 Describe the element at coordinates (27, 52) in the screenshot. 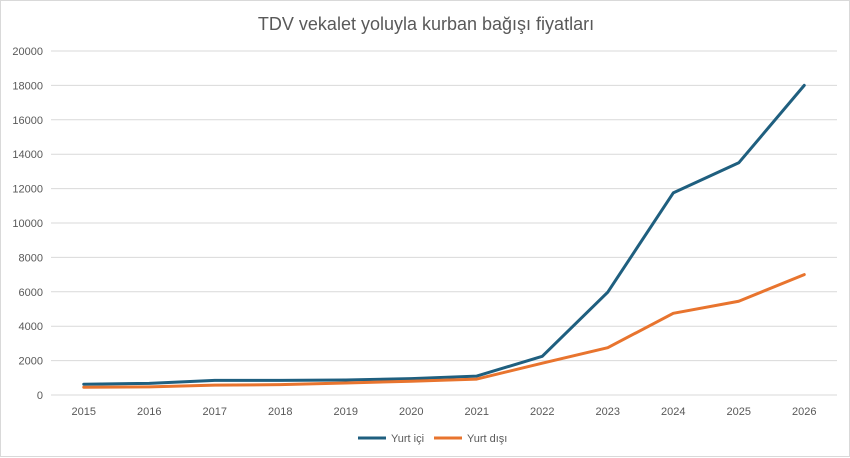

I see `y-tick-label: 20000` at that location.